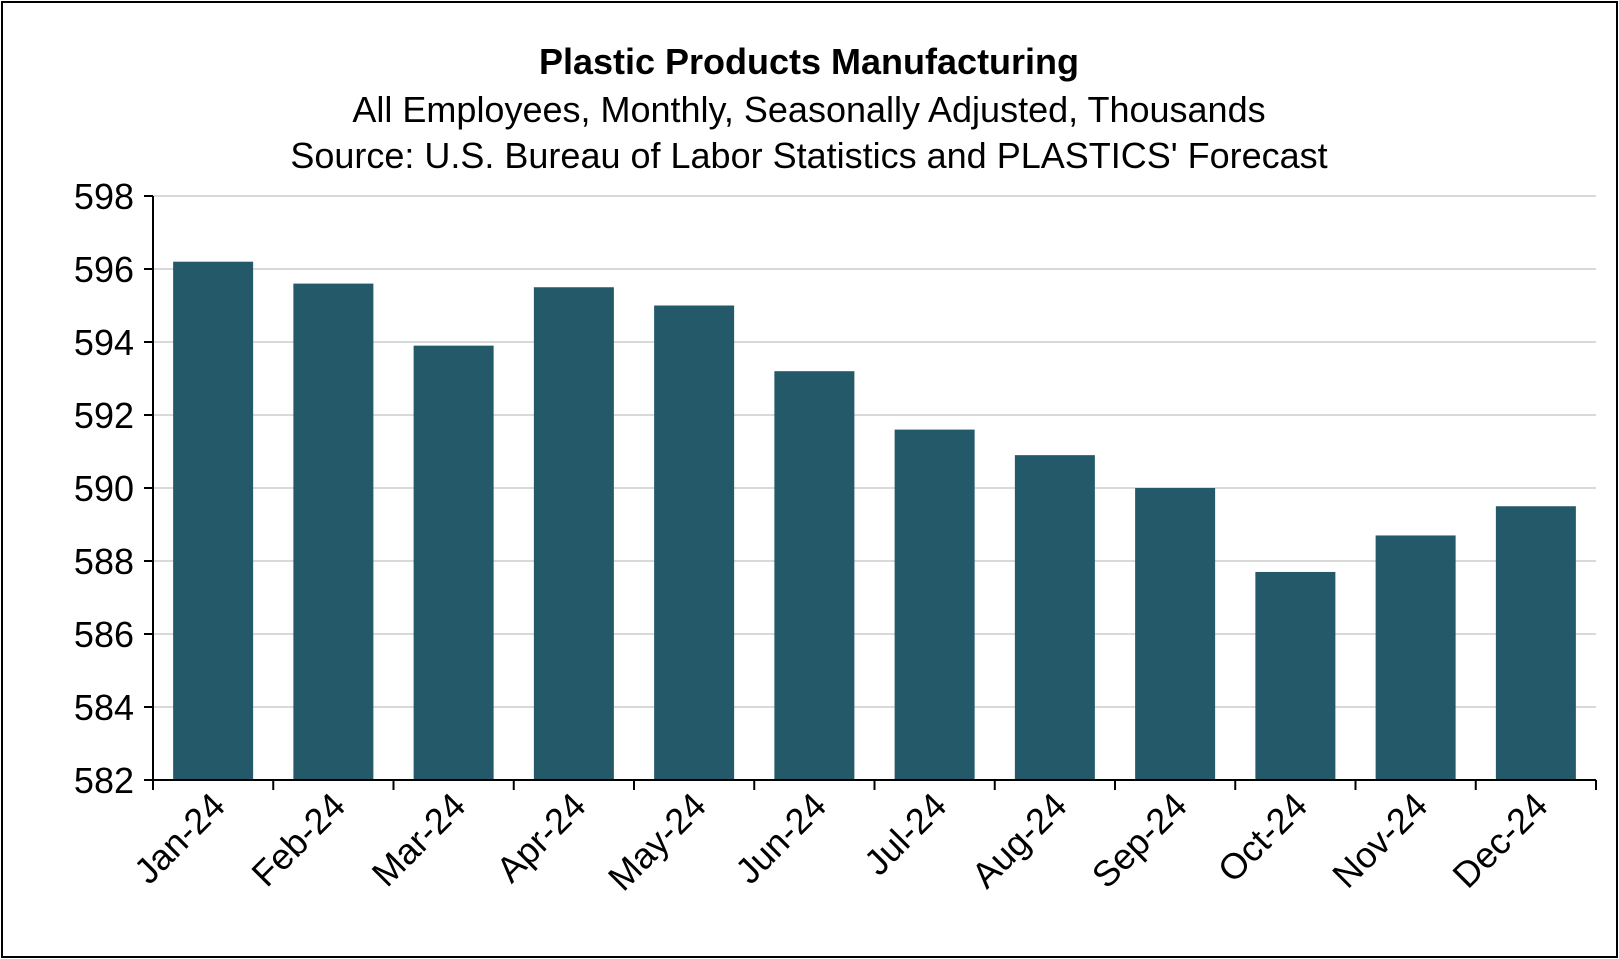 This screenshot has width=1619, height=959. I want to click on y-tick-labels: 582 584 586 588 590 592 594 596 598, so click(104, 488).